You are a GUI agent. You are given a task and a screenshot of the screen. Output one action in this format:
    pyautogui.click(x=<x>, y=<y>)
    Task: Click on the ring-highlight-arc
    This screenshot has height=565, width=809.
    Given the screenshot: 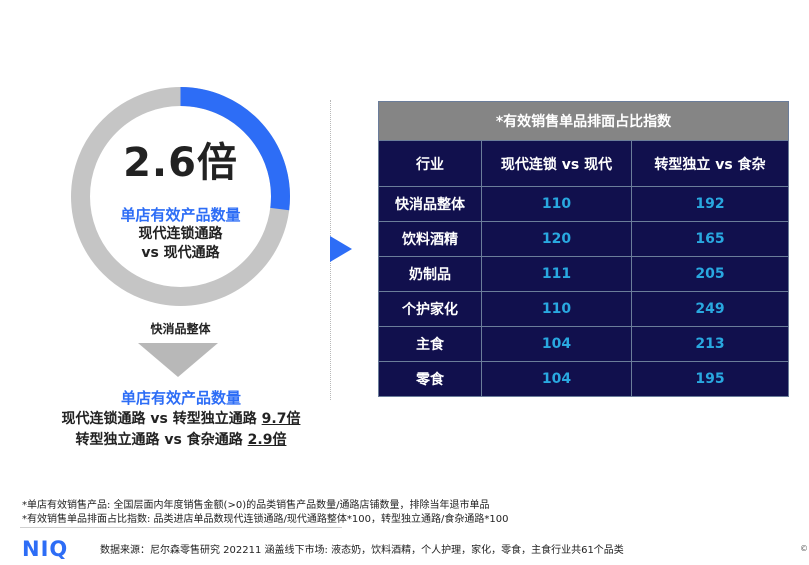 What is the action you would take?
    pyautogui.click(x=235, y=149)
    